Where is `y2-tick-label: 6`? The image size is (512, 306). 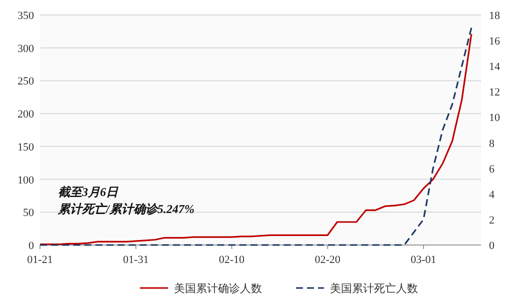 y2-tick-label: 6 is located at coordinates (492, 169).